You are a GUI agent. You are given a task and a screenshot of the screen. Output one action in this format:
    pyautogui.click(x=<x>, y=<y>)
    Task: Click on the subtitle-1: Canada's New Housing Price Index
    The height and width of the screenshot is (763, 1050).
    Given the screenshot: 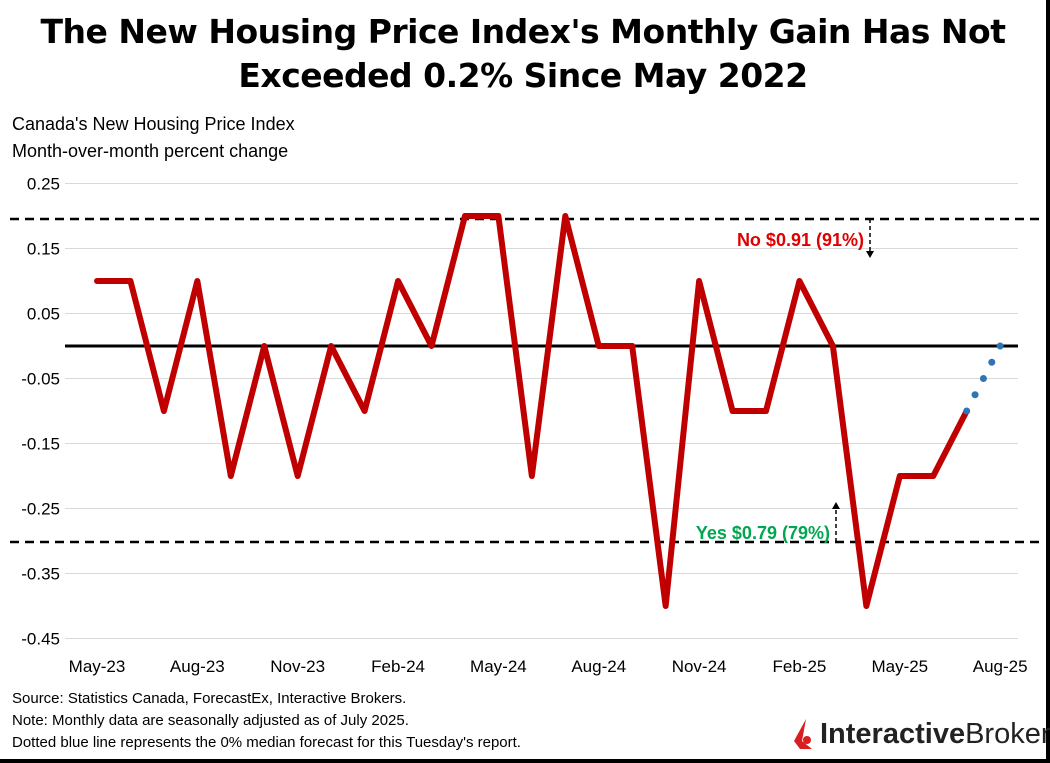 What is the action you would take?
    pyautogui.click(x=153, y=124)
    